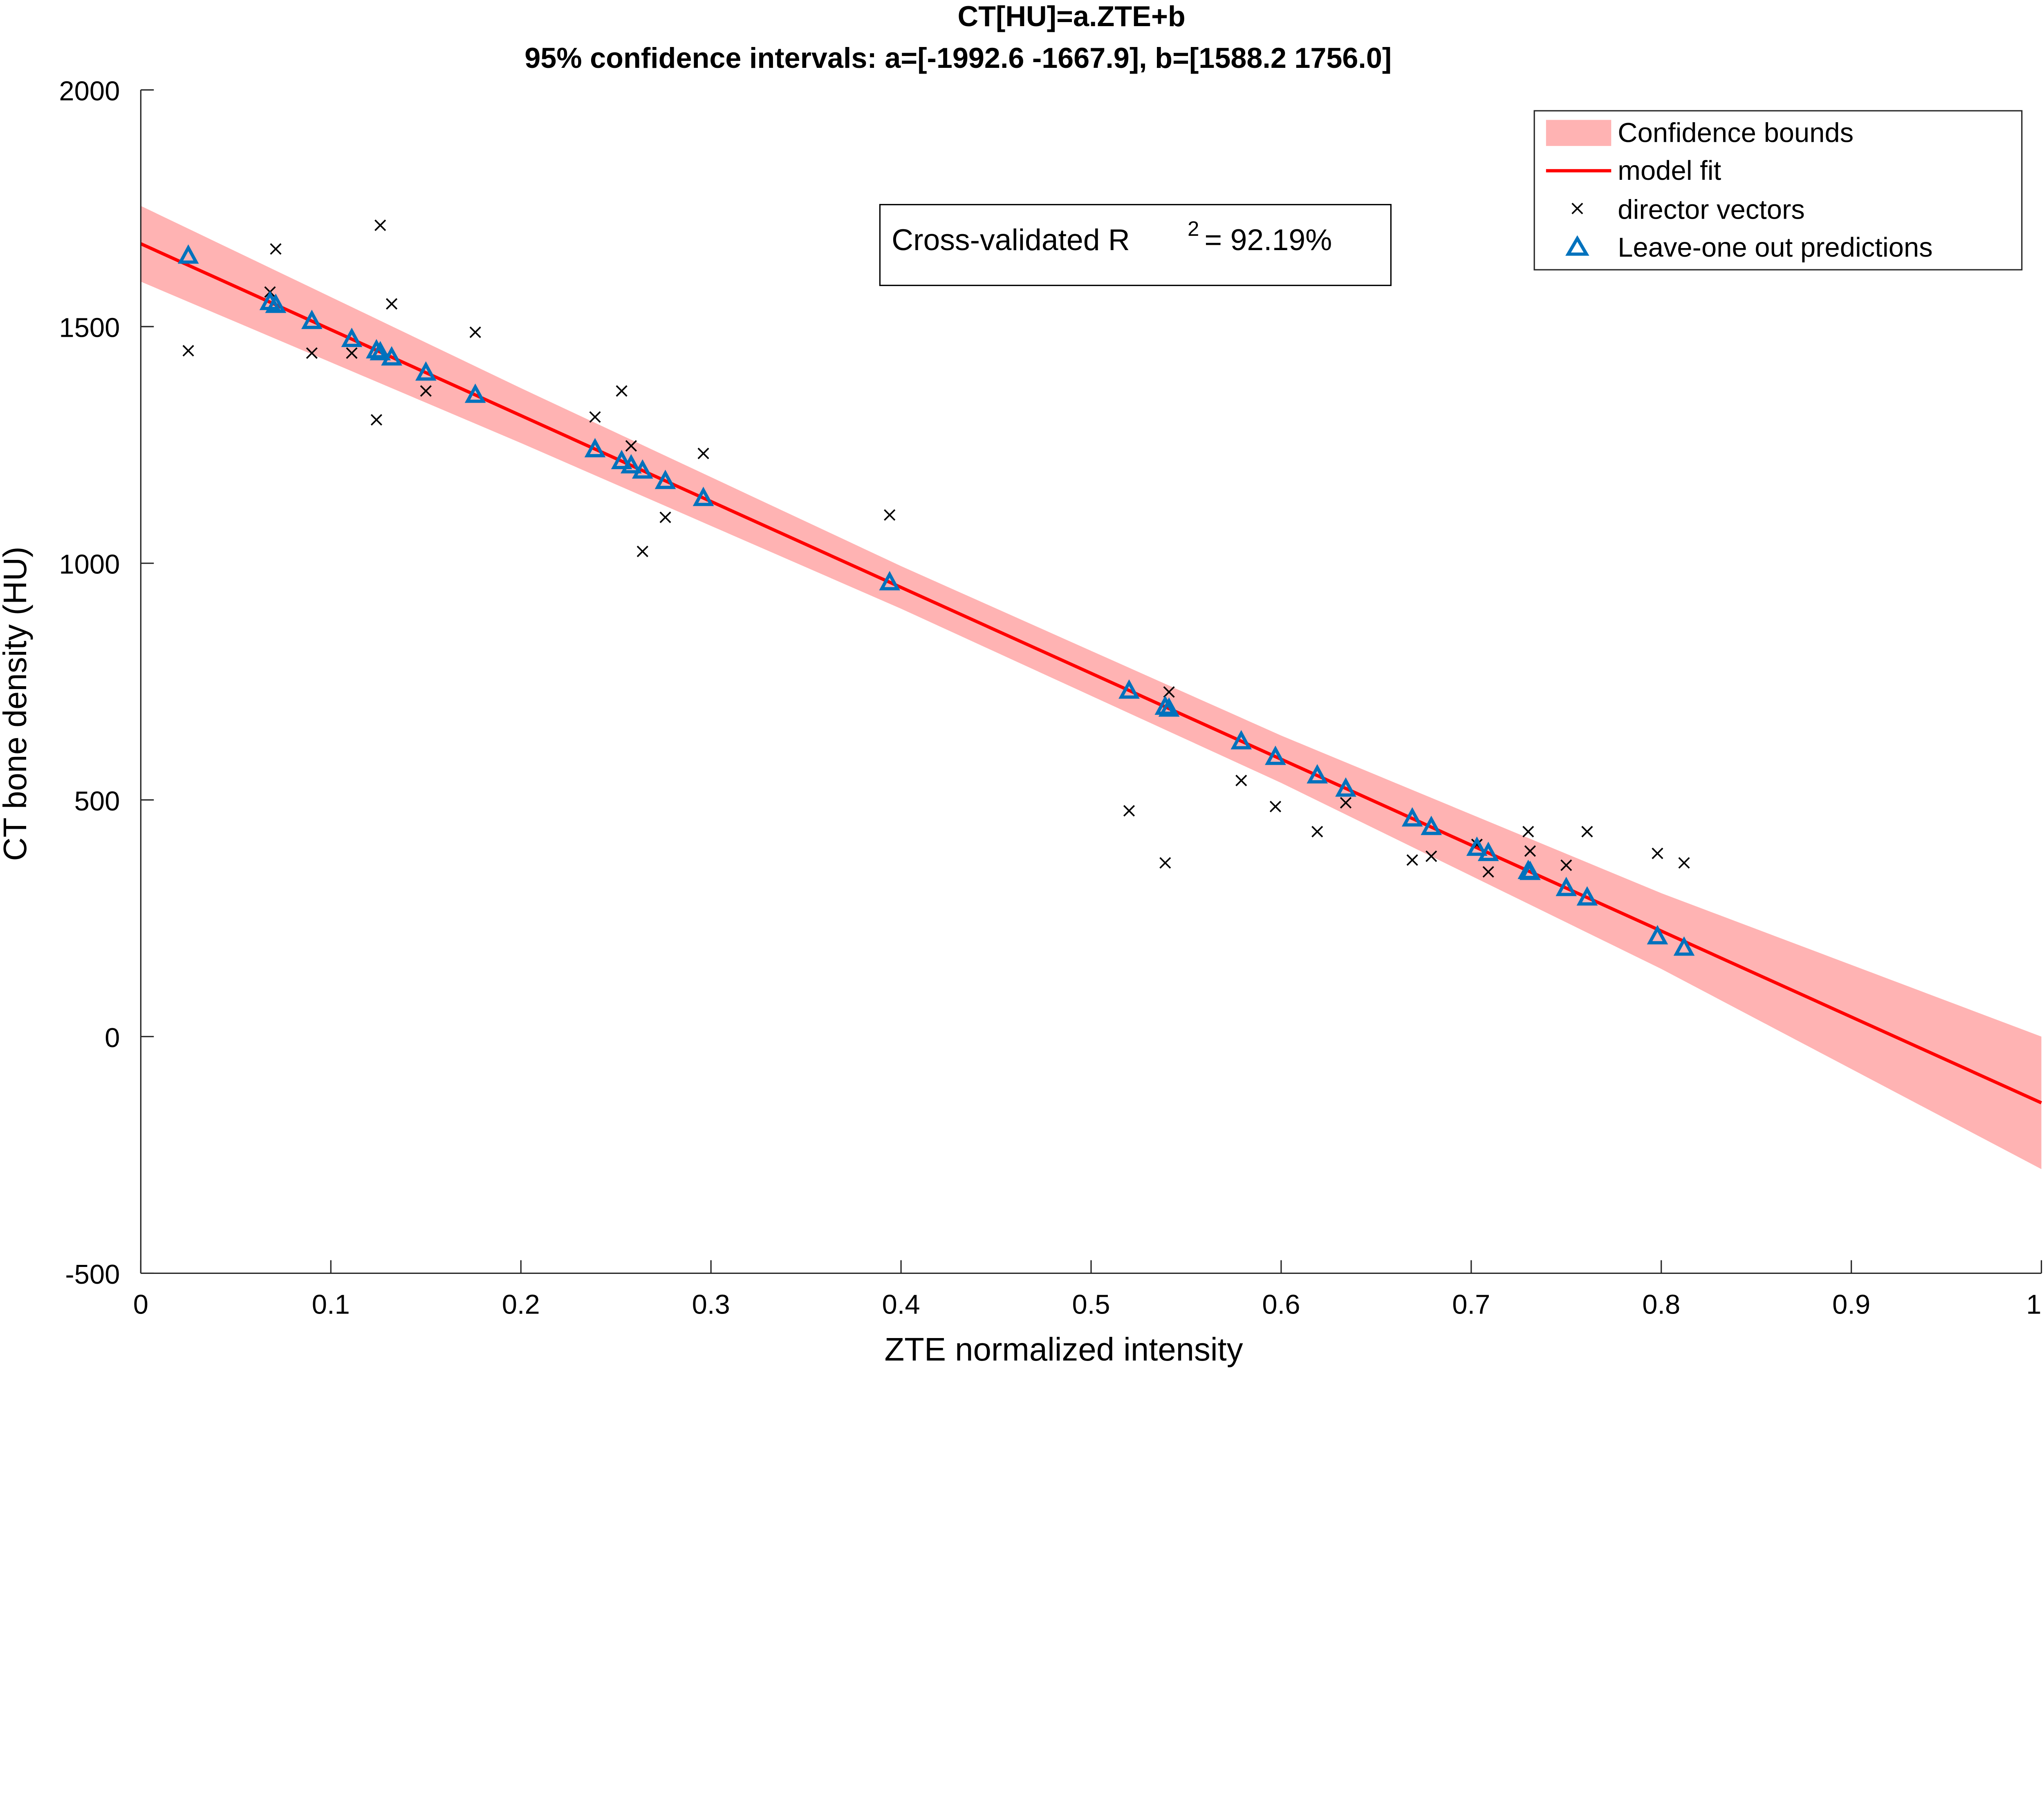  I want to click on legend-swatch-band, so click(1578, 133).